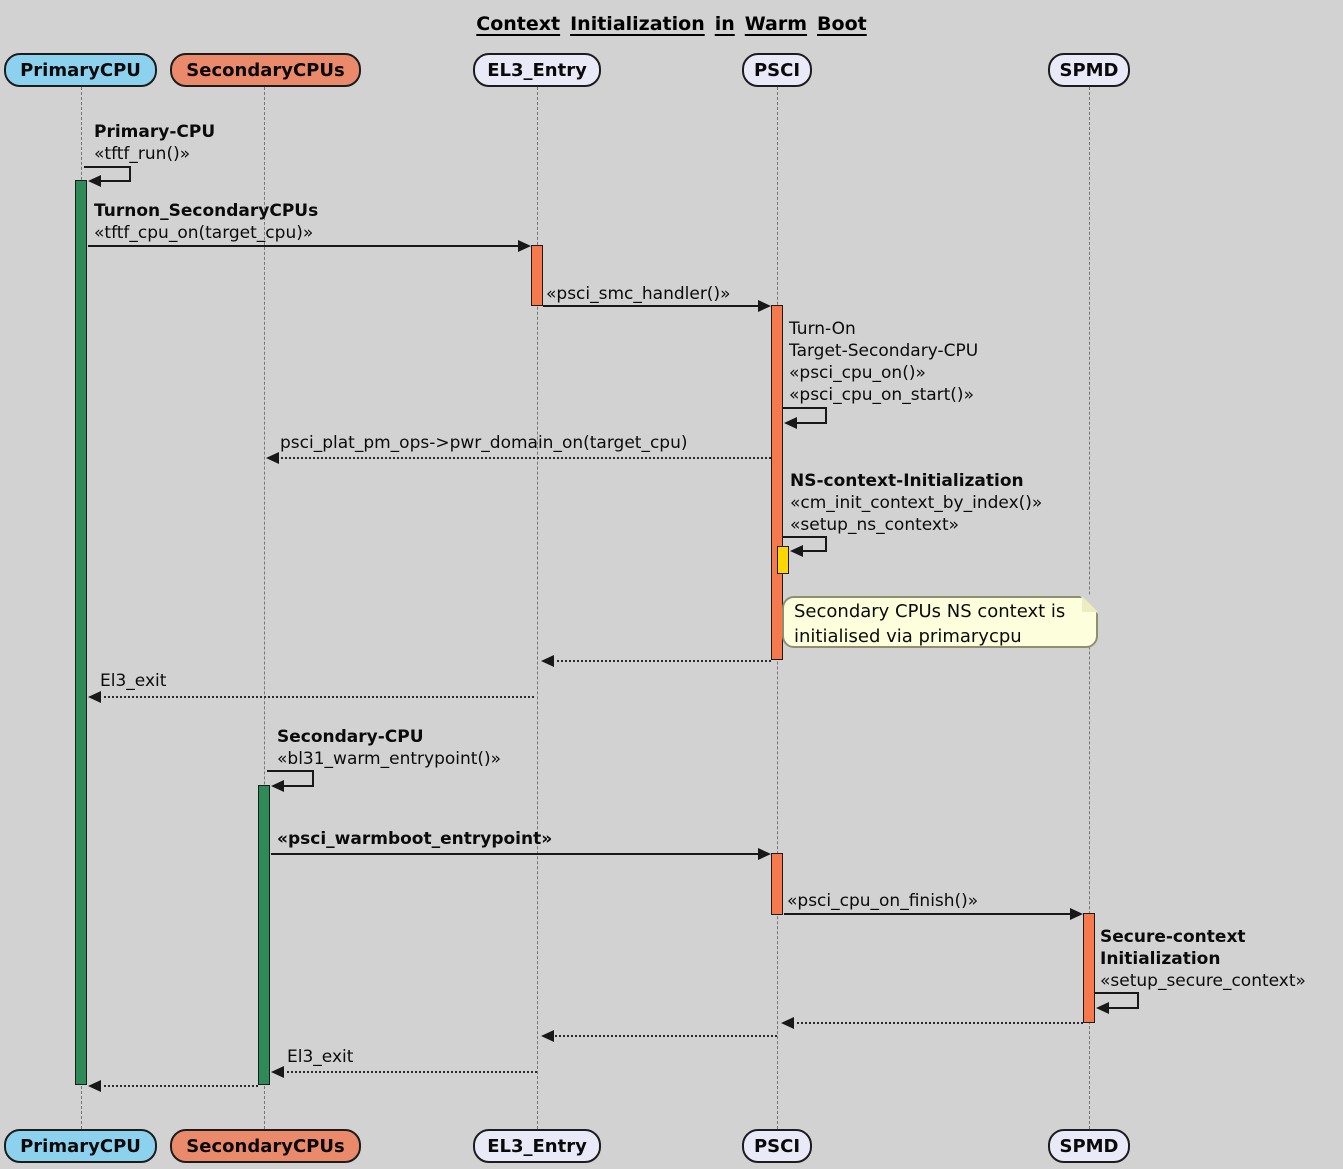 Image resolution: width=1343 pixels, height=1169 pixels. What do you see at coordinates (94, 1086) in the screenshot?
I see `msg-return-secondary-primary-arrowhead` at bounding box center [94, 1086].